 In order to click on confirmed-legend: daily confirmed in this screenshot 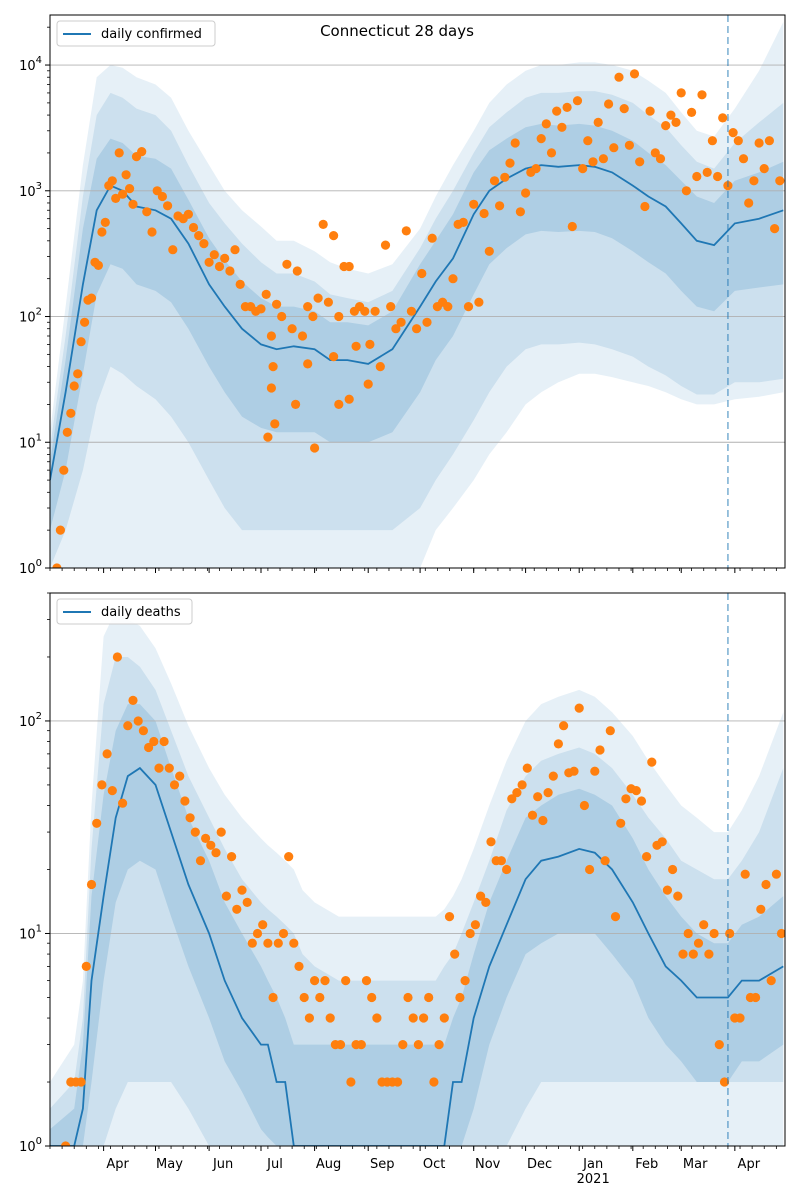, I will do `click(136, 33)`.